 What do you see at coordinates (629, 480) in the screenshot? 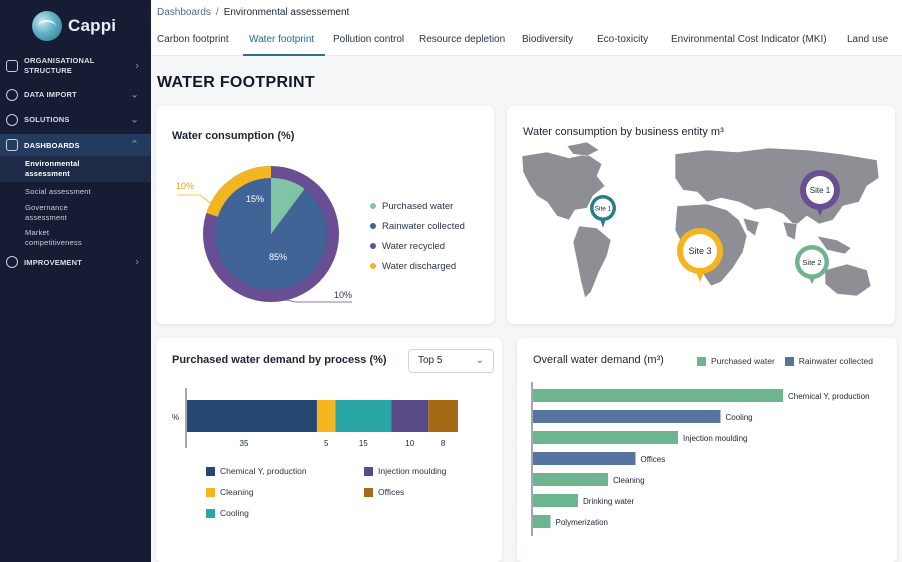
I see `bar-category-label: Cleaning` at bounding box center [629, 480].